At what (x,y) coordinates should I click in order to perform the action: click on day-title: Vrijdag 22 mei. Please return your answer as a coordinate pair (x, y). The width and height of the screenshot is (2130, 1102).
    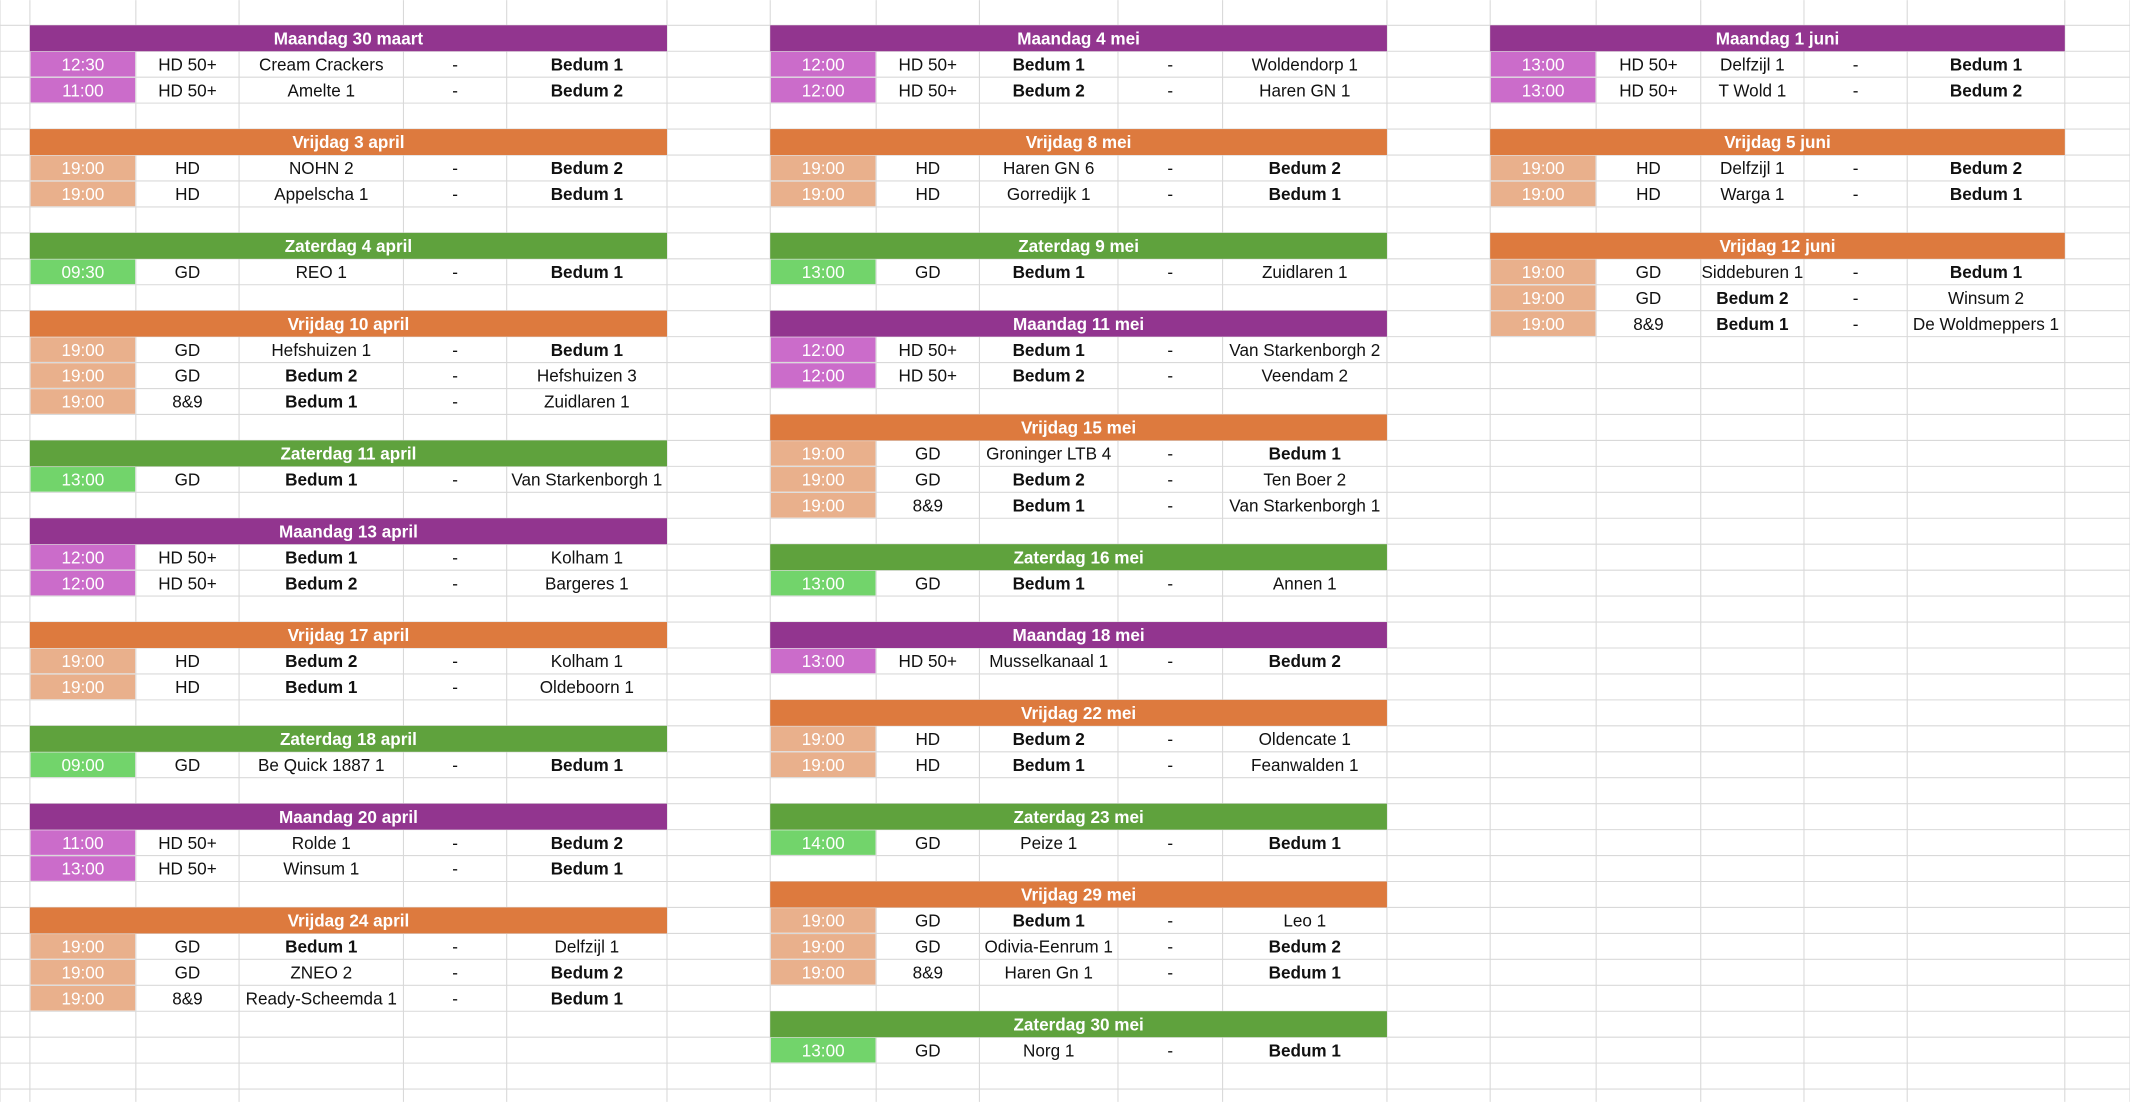
    Looking at the image, I should click on (1078, 713).